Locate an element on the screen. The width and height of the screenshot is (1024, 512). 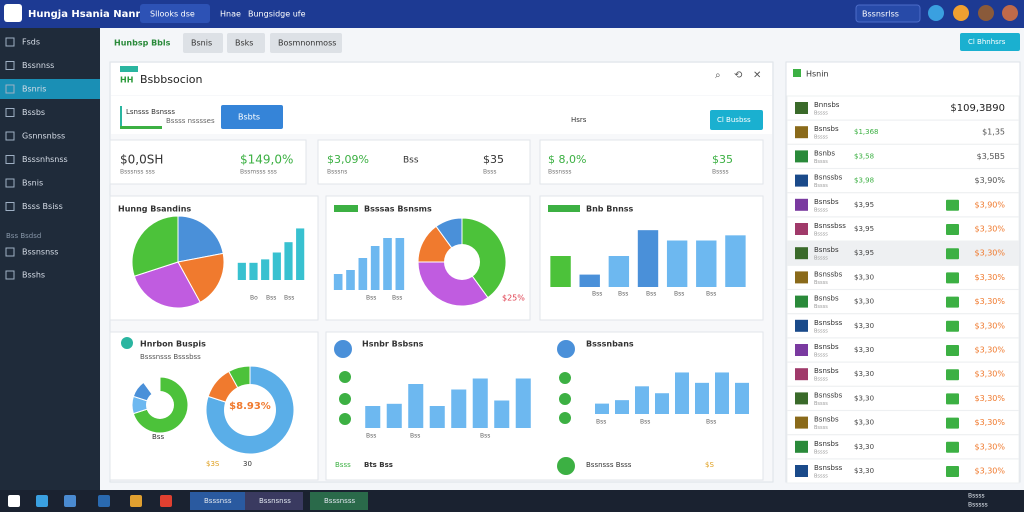
nav-item: Bsnris is located at coordinates (34, 89).